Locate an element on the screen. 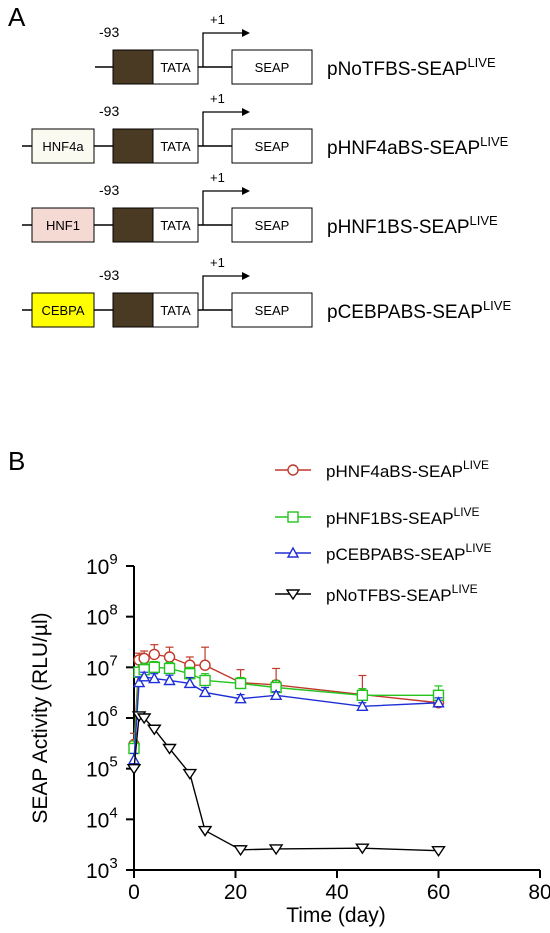  construct-name: pNoTFBS-SEAPLIVE is located at coordinates (411, 67).